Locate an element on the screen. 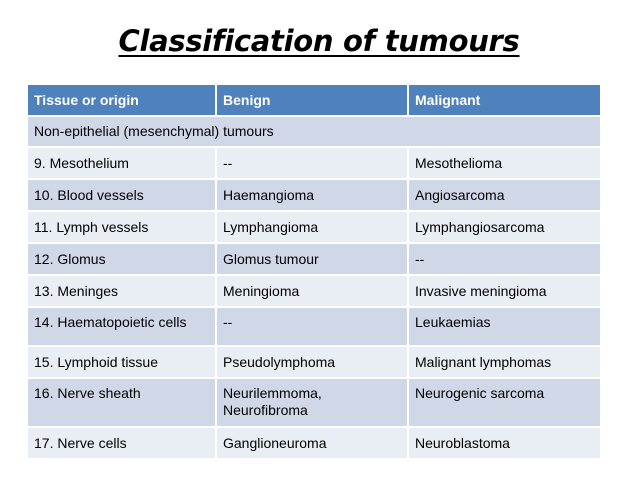  cell-benign: Pseudolymphoma is located at coordinates (312, 362).